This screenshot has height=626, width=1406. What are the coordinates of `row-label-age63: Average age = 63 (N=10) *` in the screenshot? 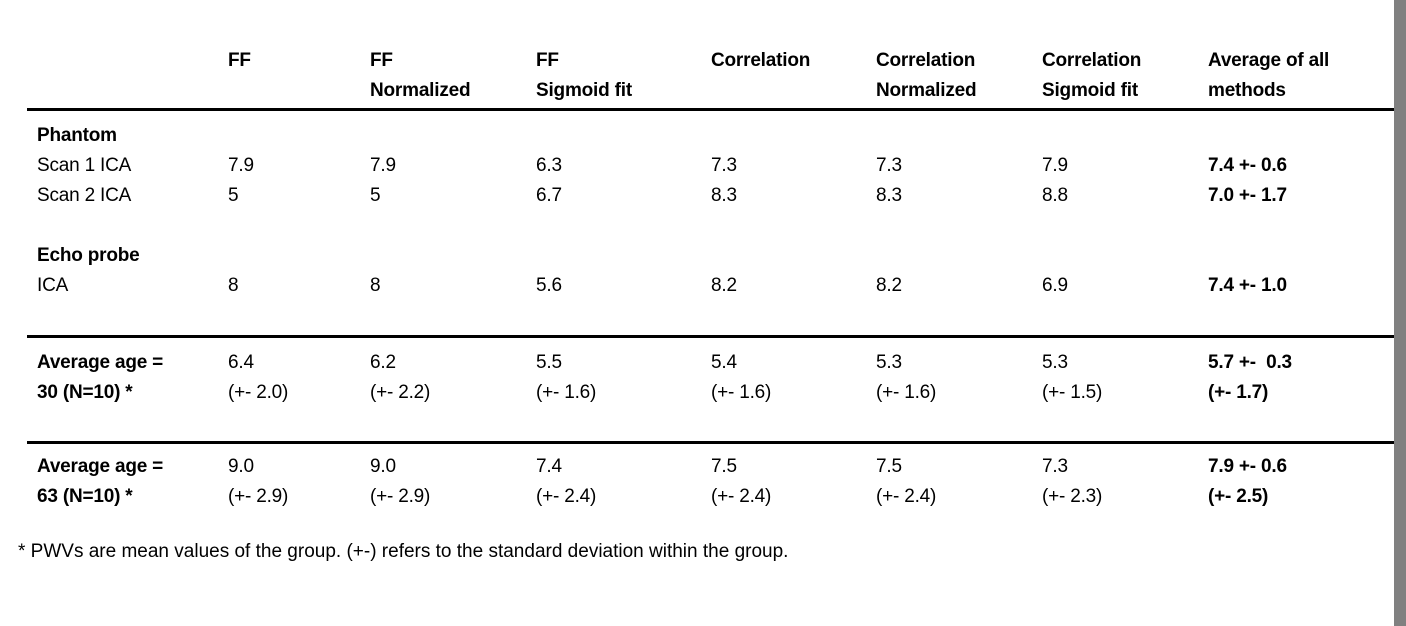 It's located at (100, 481).